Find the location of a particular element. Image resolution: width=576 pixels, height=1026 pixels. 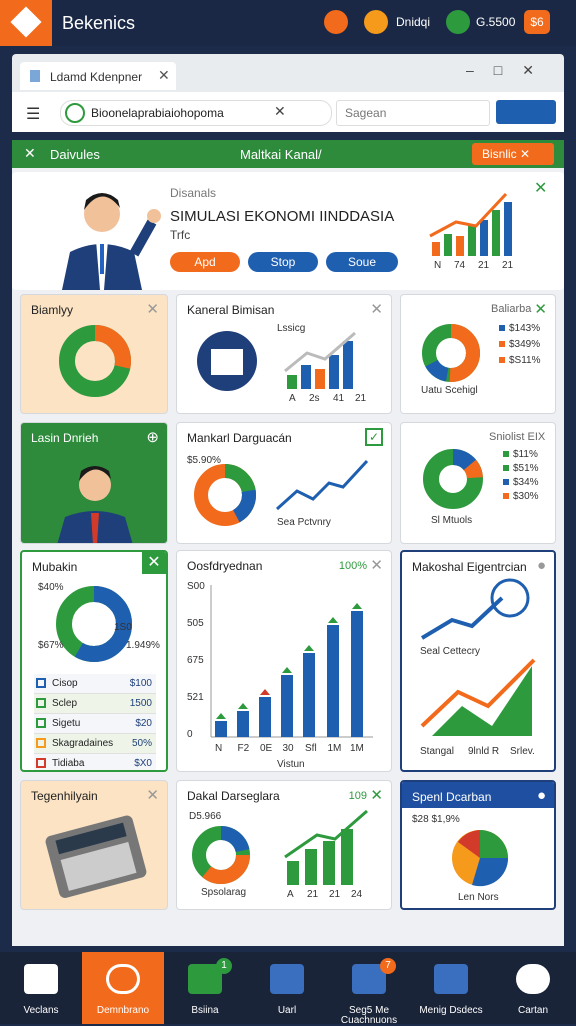

row-label: Sclep is located at coordinates (65, 703).